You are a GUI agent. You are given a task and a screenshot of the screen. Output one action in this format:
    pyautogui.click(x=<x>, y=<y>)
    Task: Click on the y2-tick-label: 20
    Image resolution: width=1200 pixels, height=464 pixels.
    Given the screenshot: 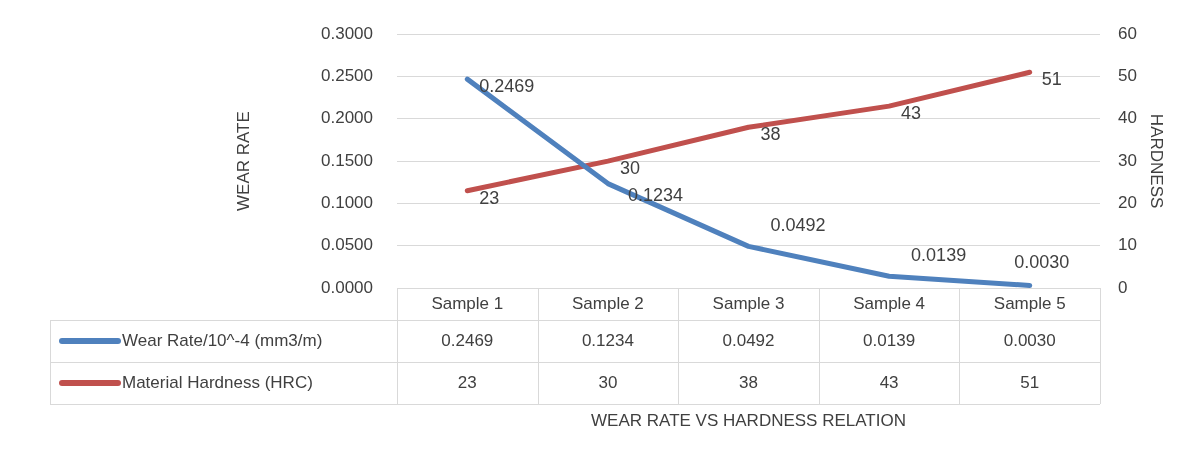 What is the action you would take?
    pyautogui.click(x=1127, y=203)
    